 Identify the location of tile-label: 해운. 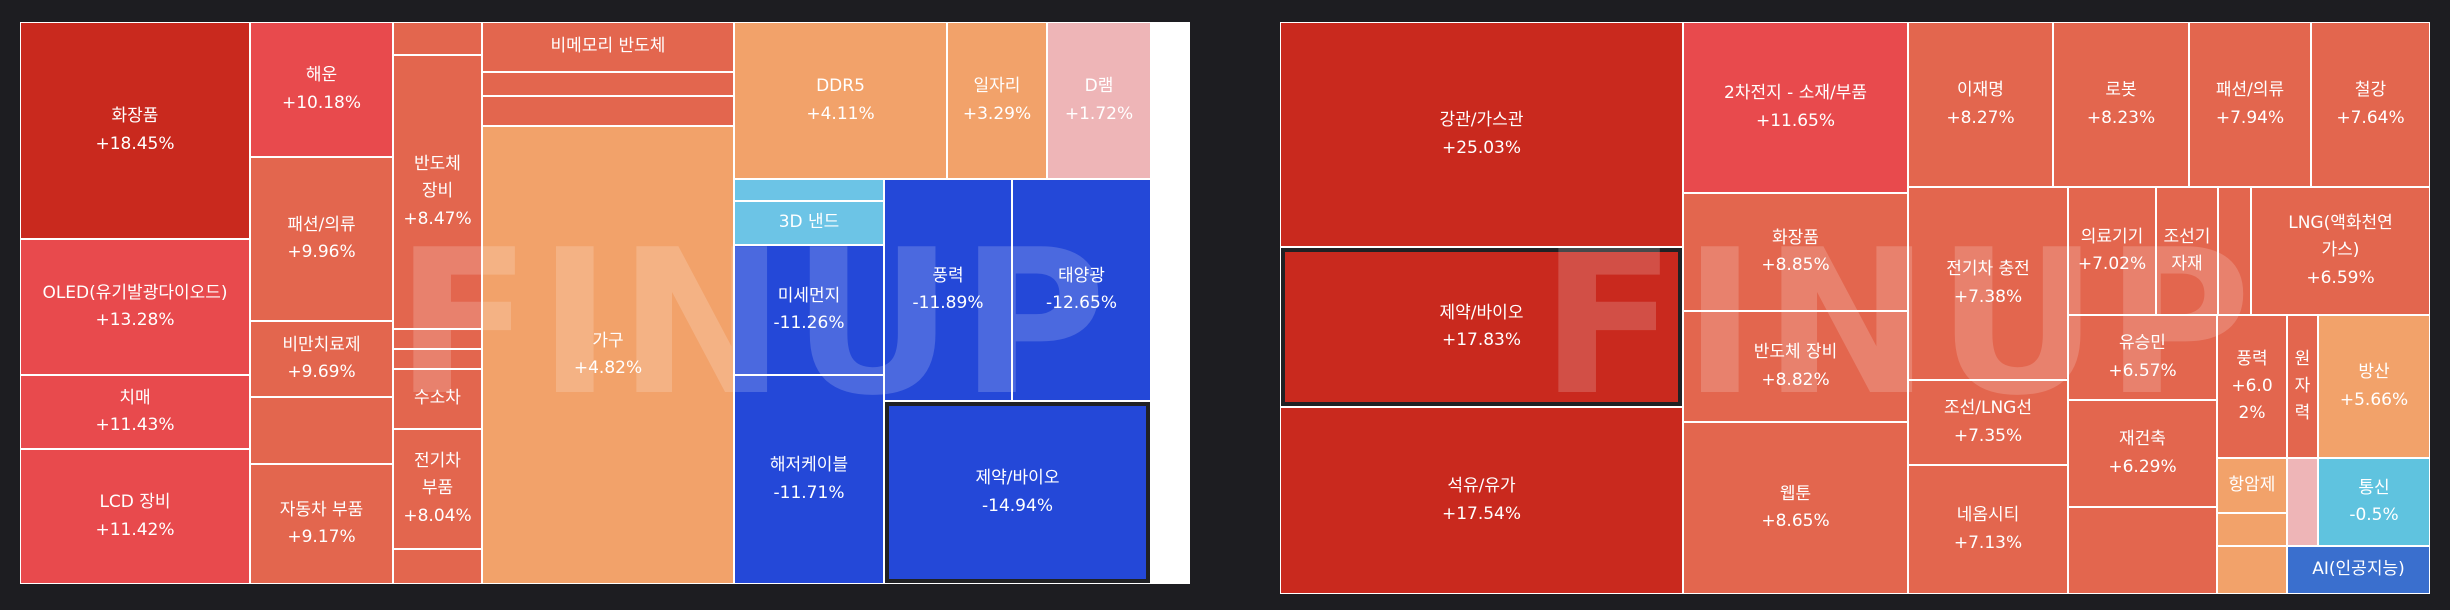
(321, 75).